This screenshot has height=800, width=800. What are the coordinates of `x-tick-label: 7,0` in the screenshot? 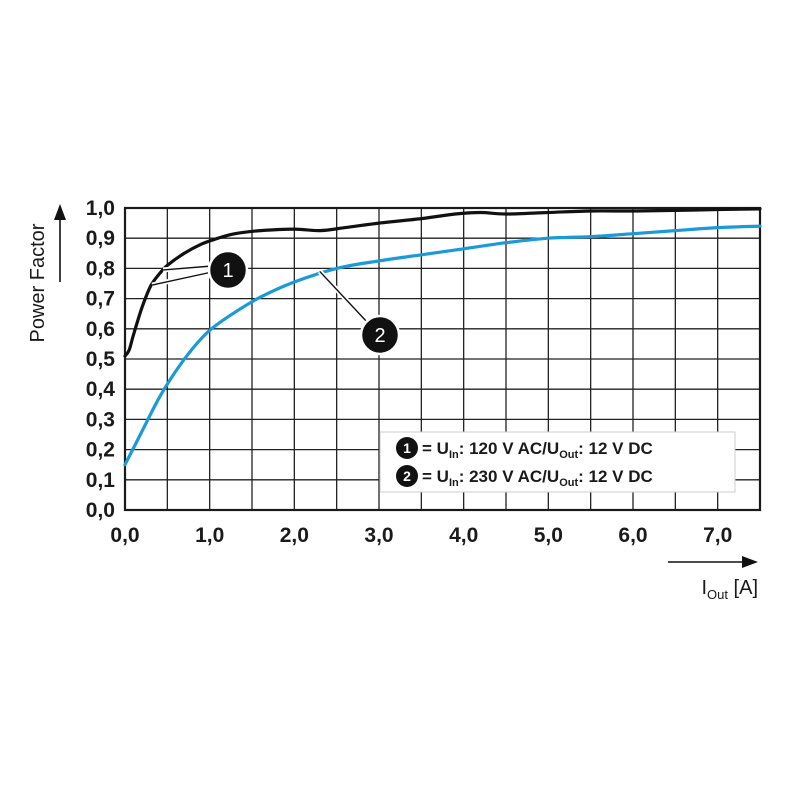 It's located at (717, 535).